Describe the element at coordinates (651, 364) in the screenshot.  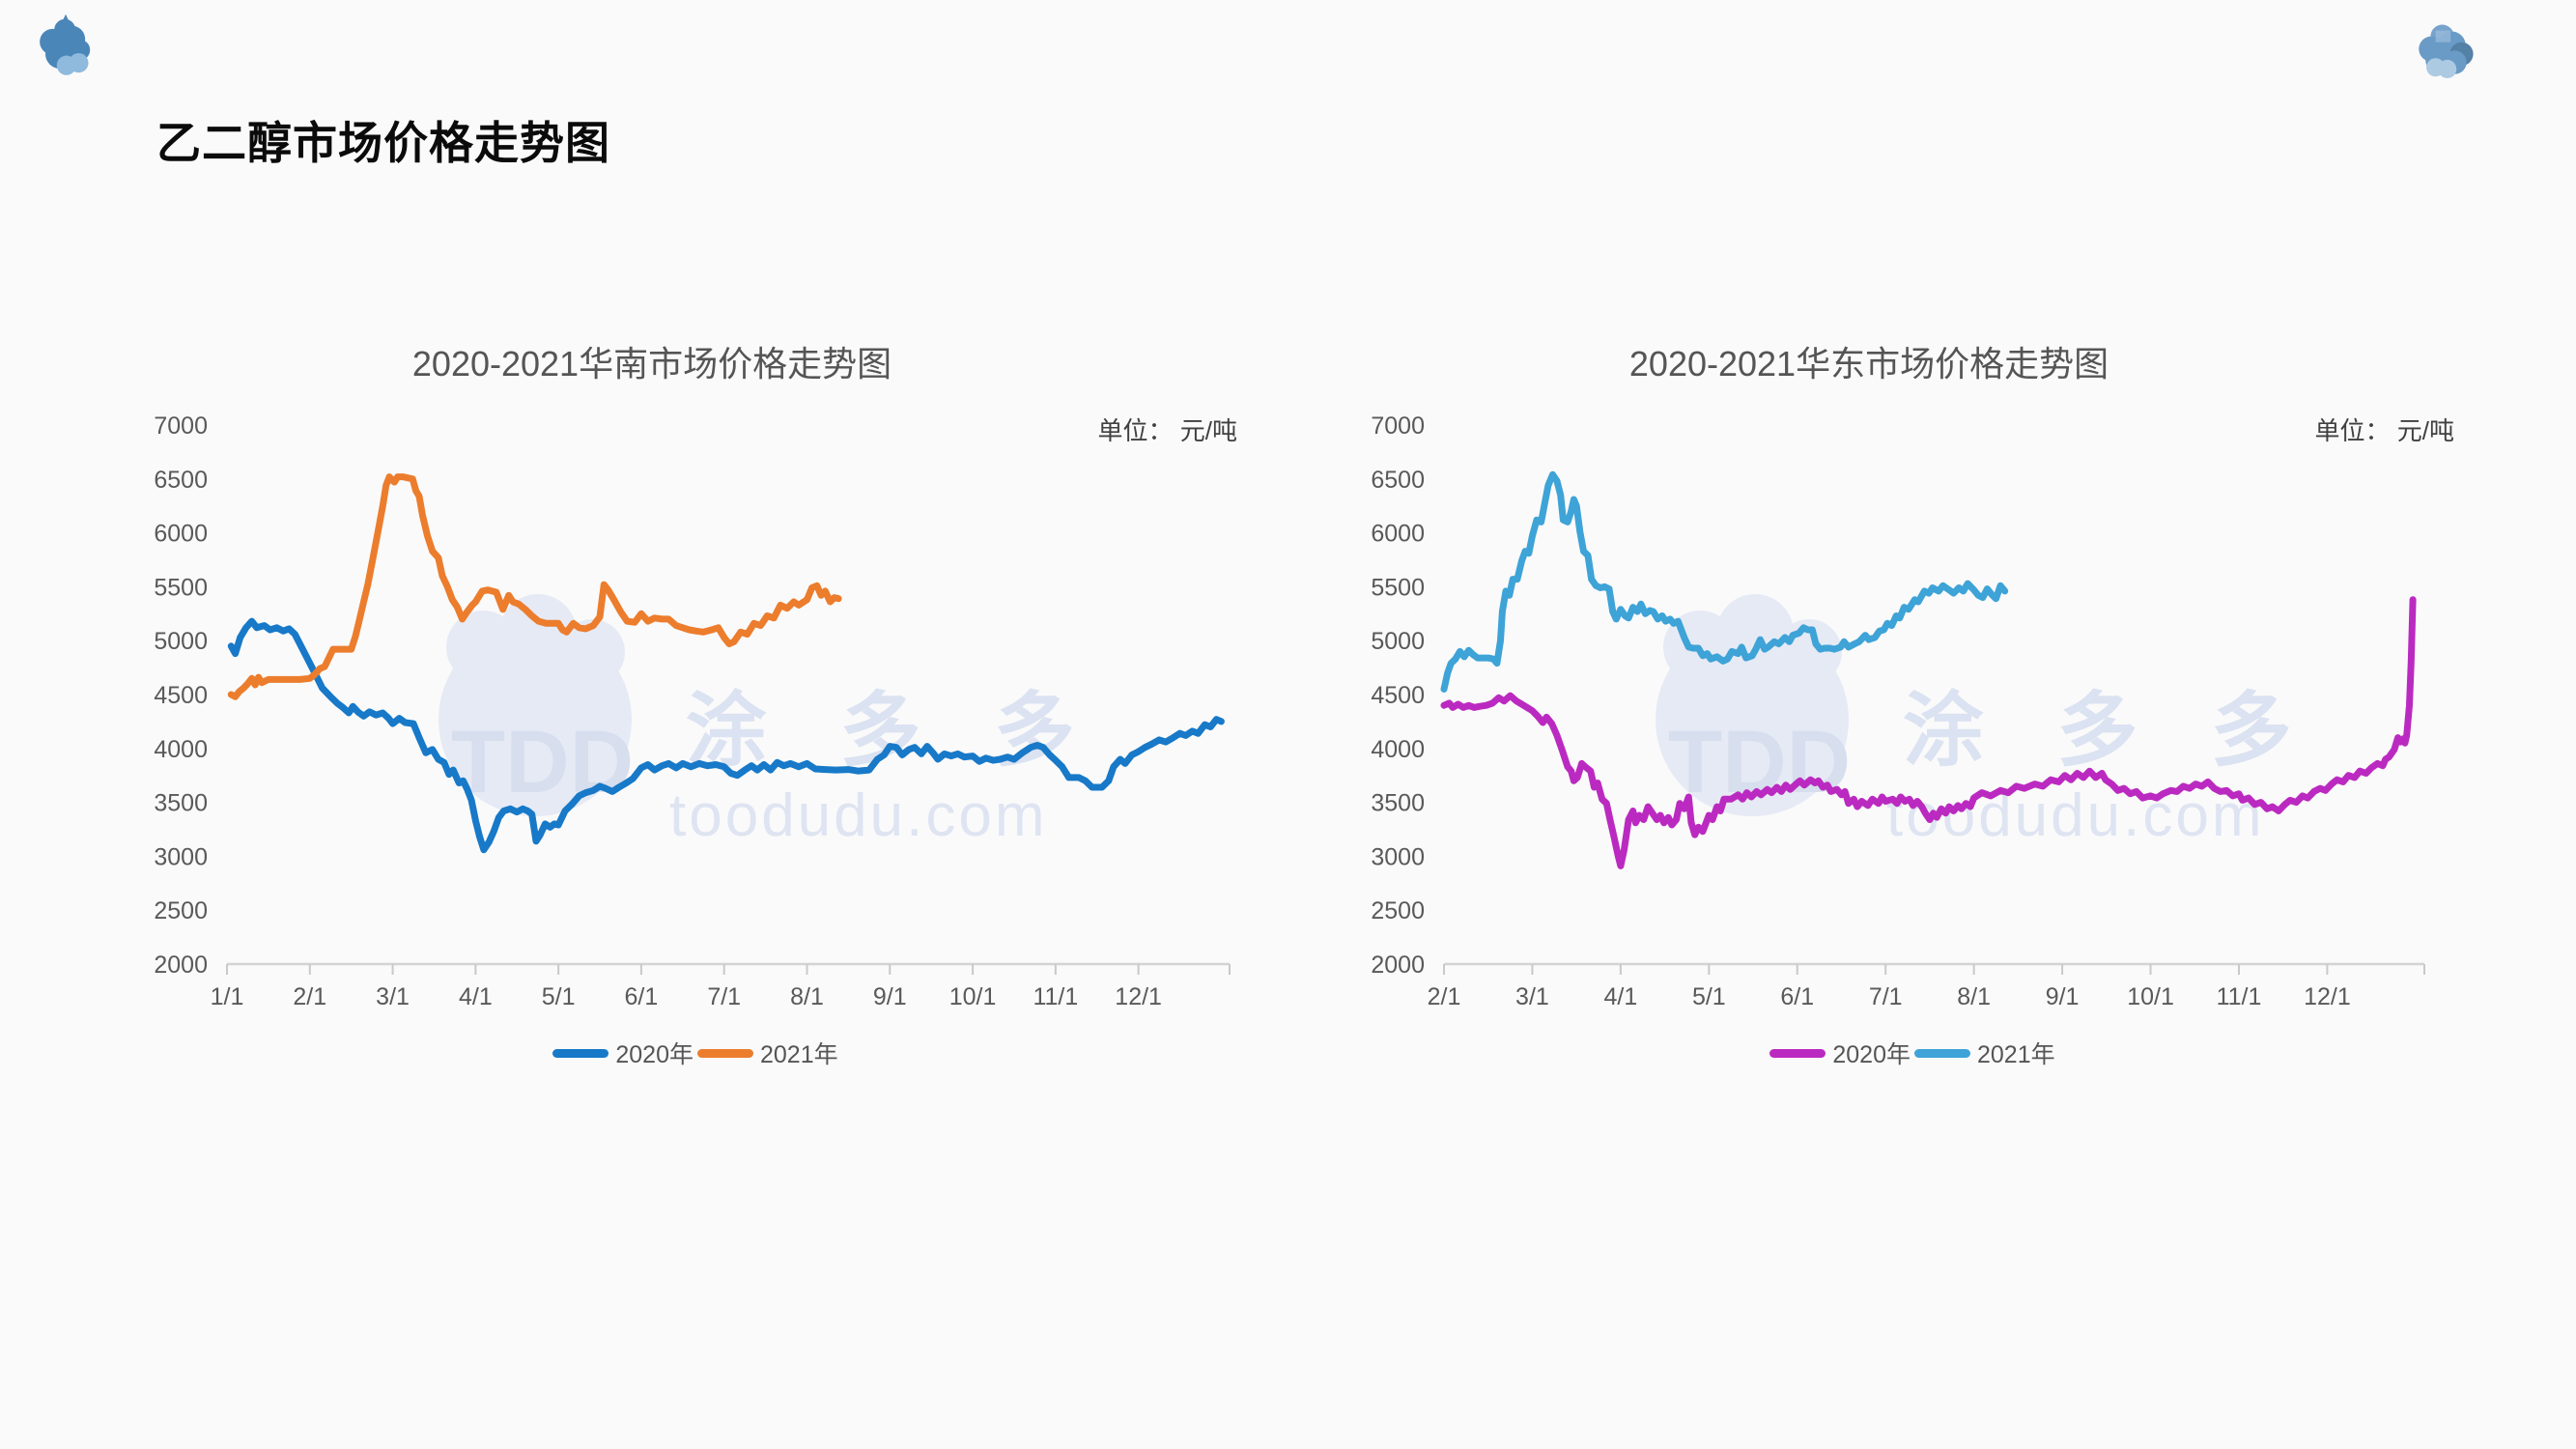
I see `chart-title: 2020-2021华南市场价格走势图` at that location.